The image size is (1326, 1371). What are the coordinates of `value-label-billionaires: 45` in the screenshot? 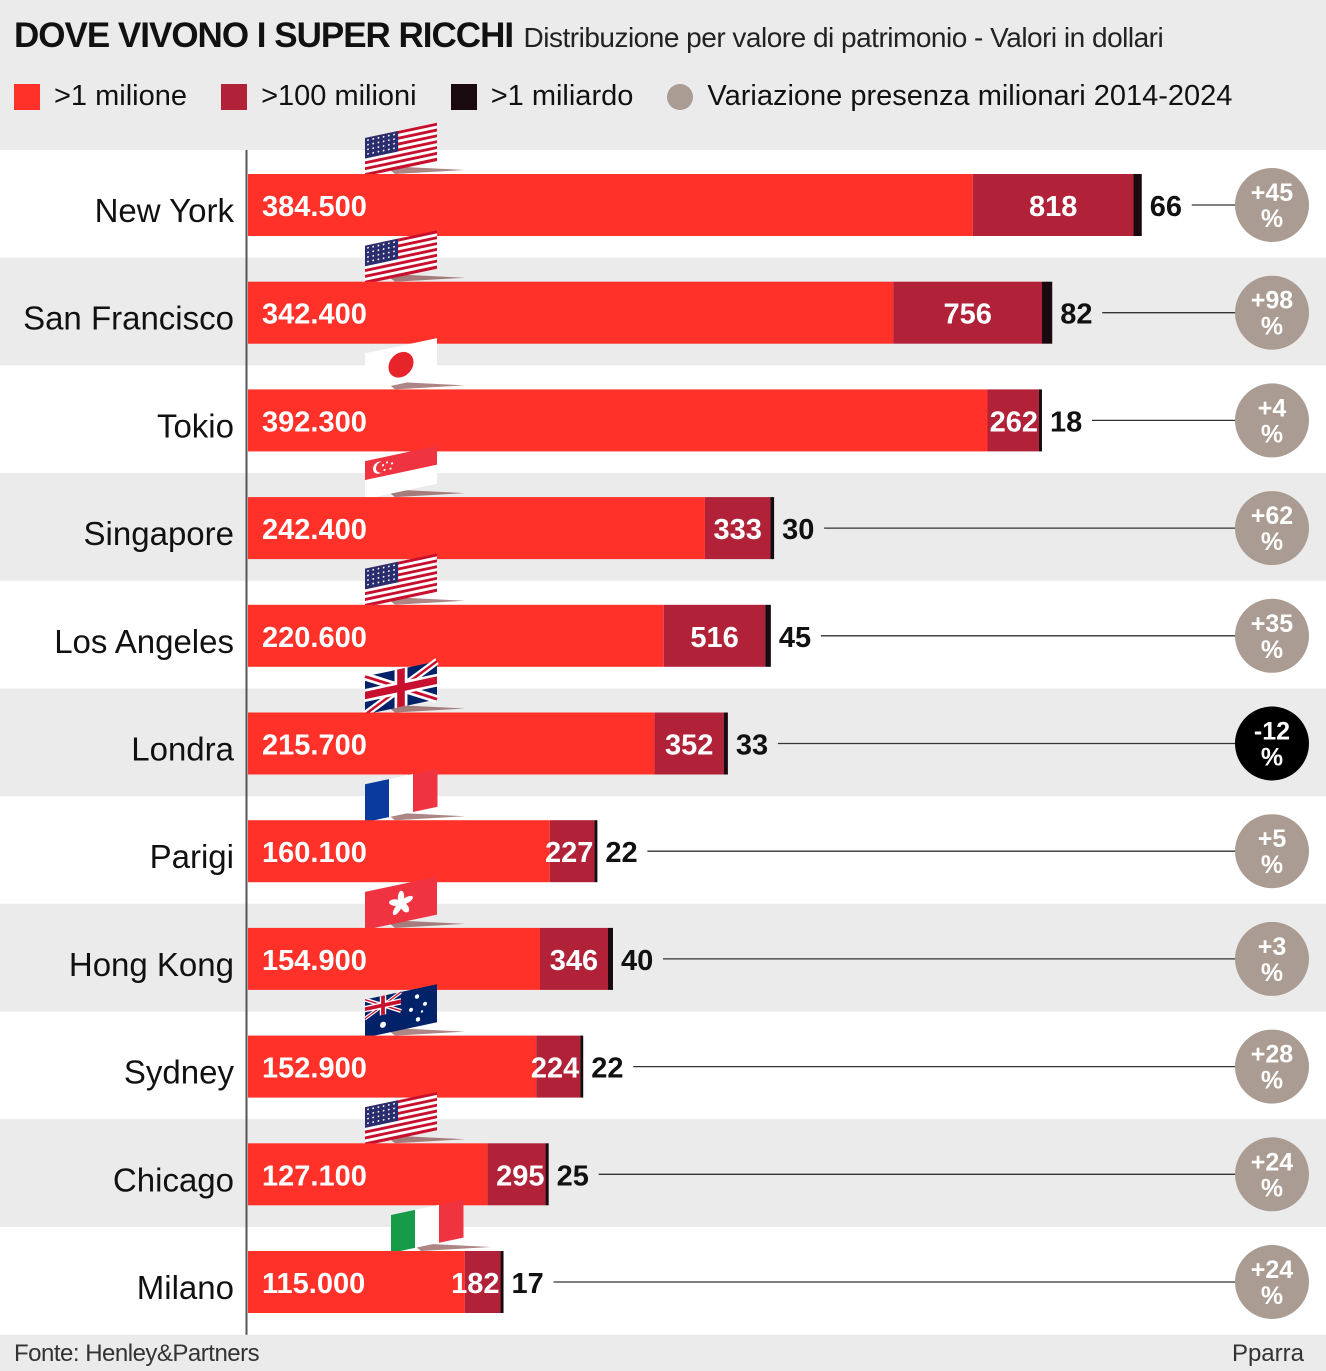 It's located at (795, 638).